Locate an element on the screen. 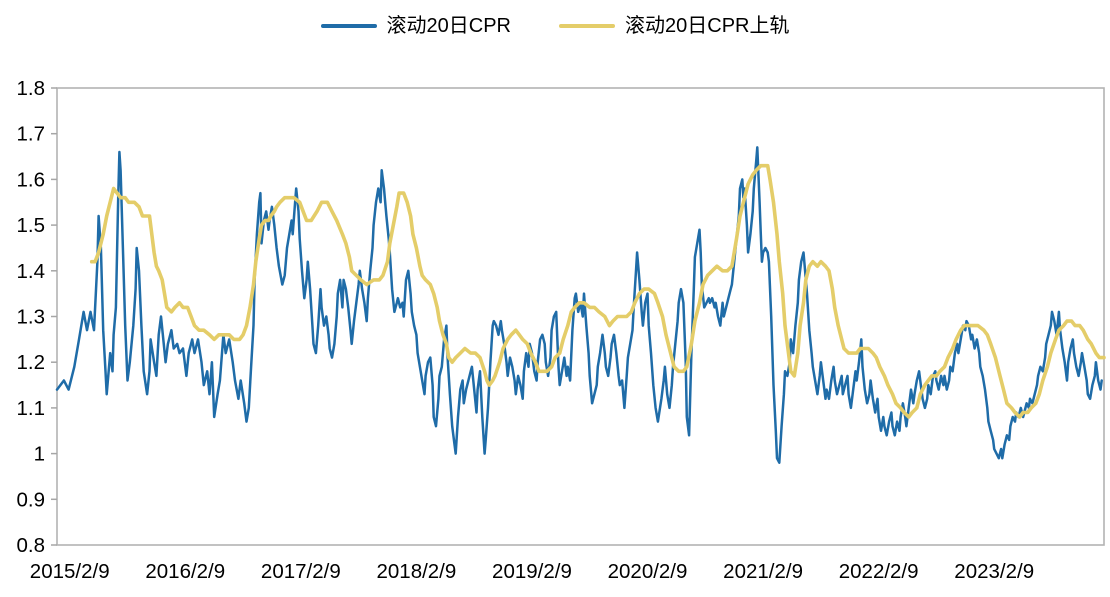 This screenshot has height=597, width=1110. legend-label-cpr: 滚动20日CPR is located at coordinates (448, 26).